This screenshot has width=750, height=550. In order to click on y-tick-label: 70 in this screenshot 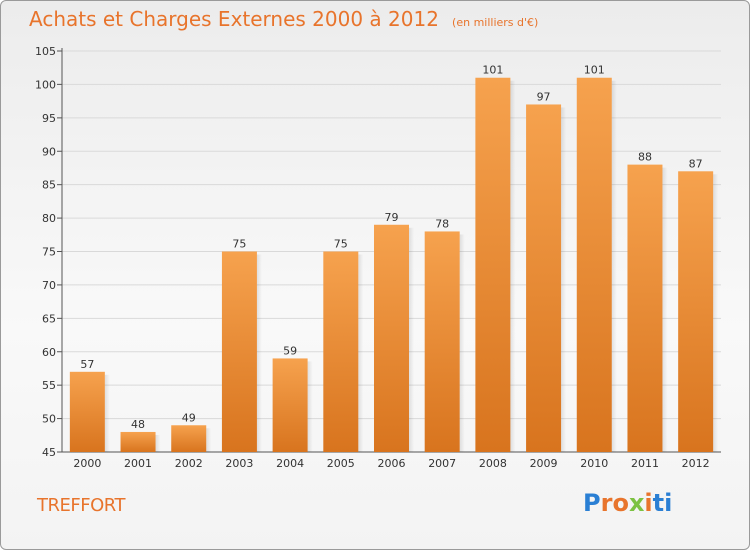, I will do `click(49, 285)`.